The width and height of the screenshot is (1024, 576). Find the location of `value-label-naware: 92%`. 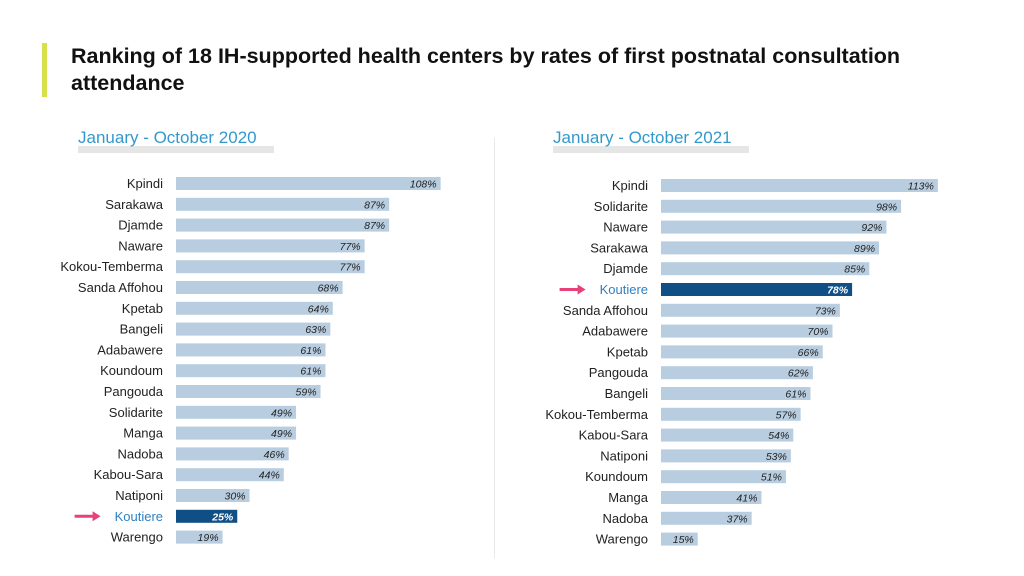

value-label-naware: 92% is located at coordinates (871, 228).